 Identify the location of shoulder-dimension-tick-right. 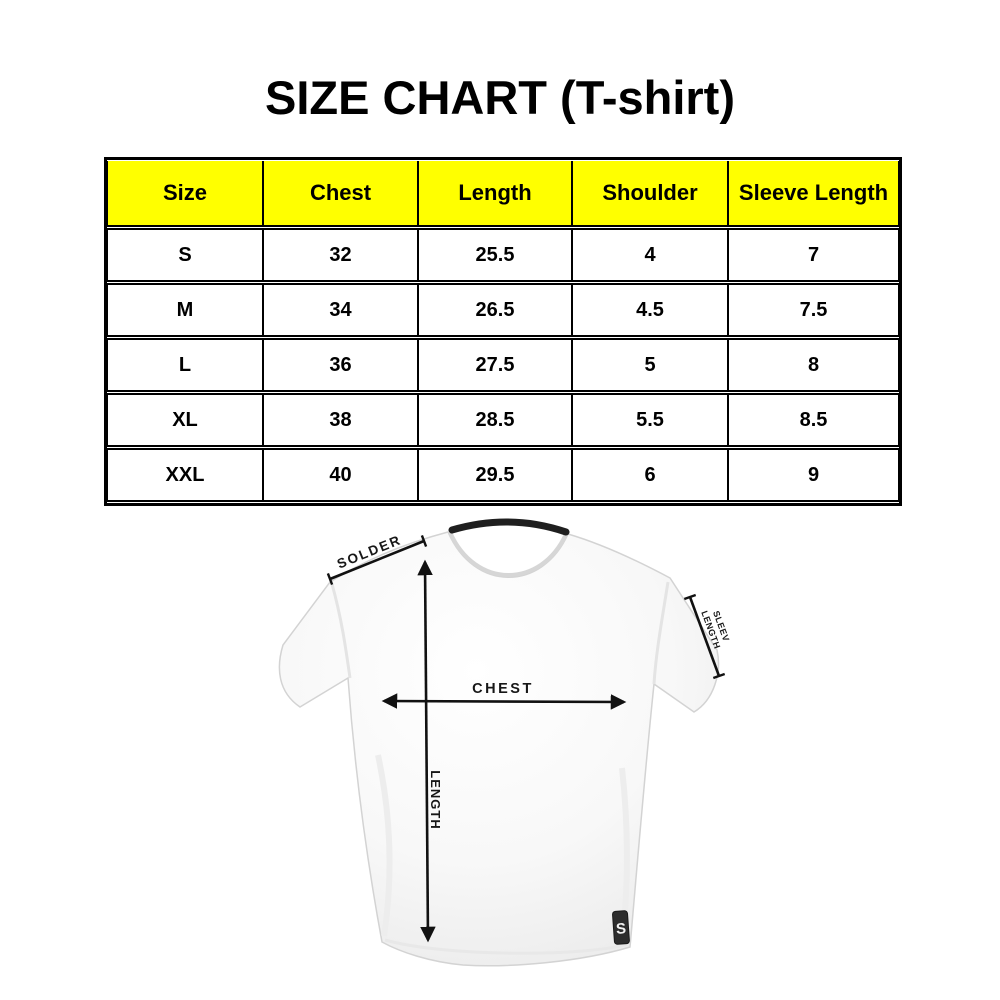
(424, 541).